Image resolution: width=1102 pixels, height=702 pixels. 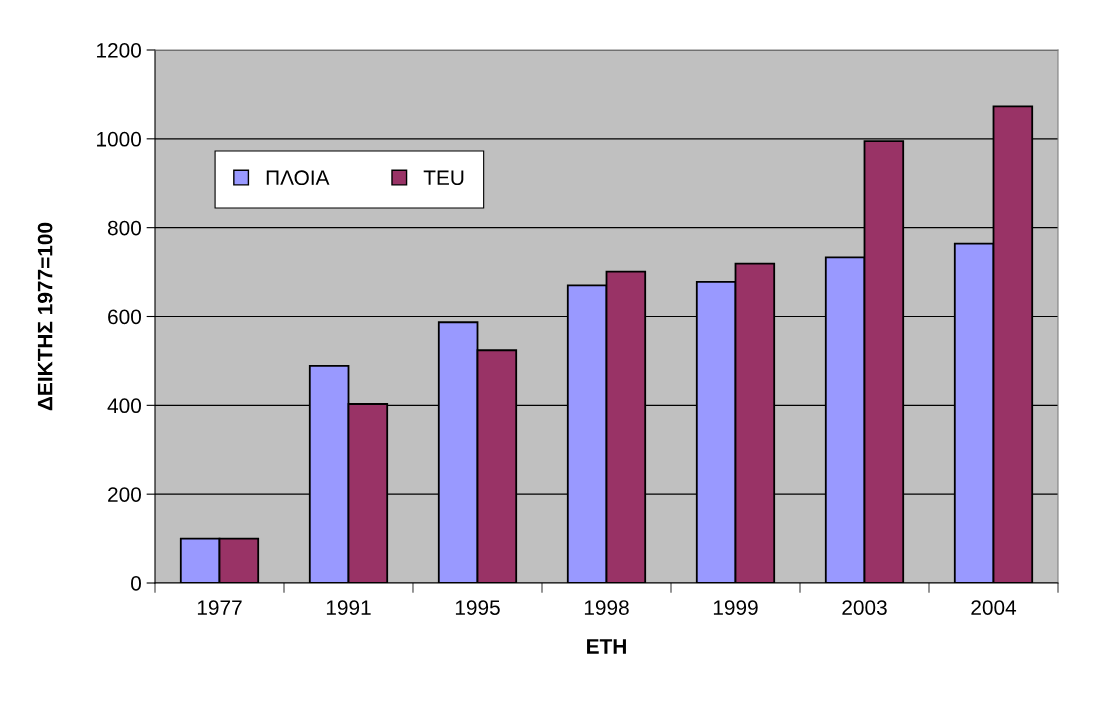 What do you see at coordinates (119, 50) in the screenshot?
I see `y-tick-label: 1200` at bounding box center [119, 50].